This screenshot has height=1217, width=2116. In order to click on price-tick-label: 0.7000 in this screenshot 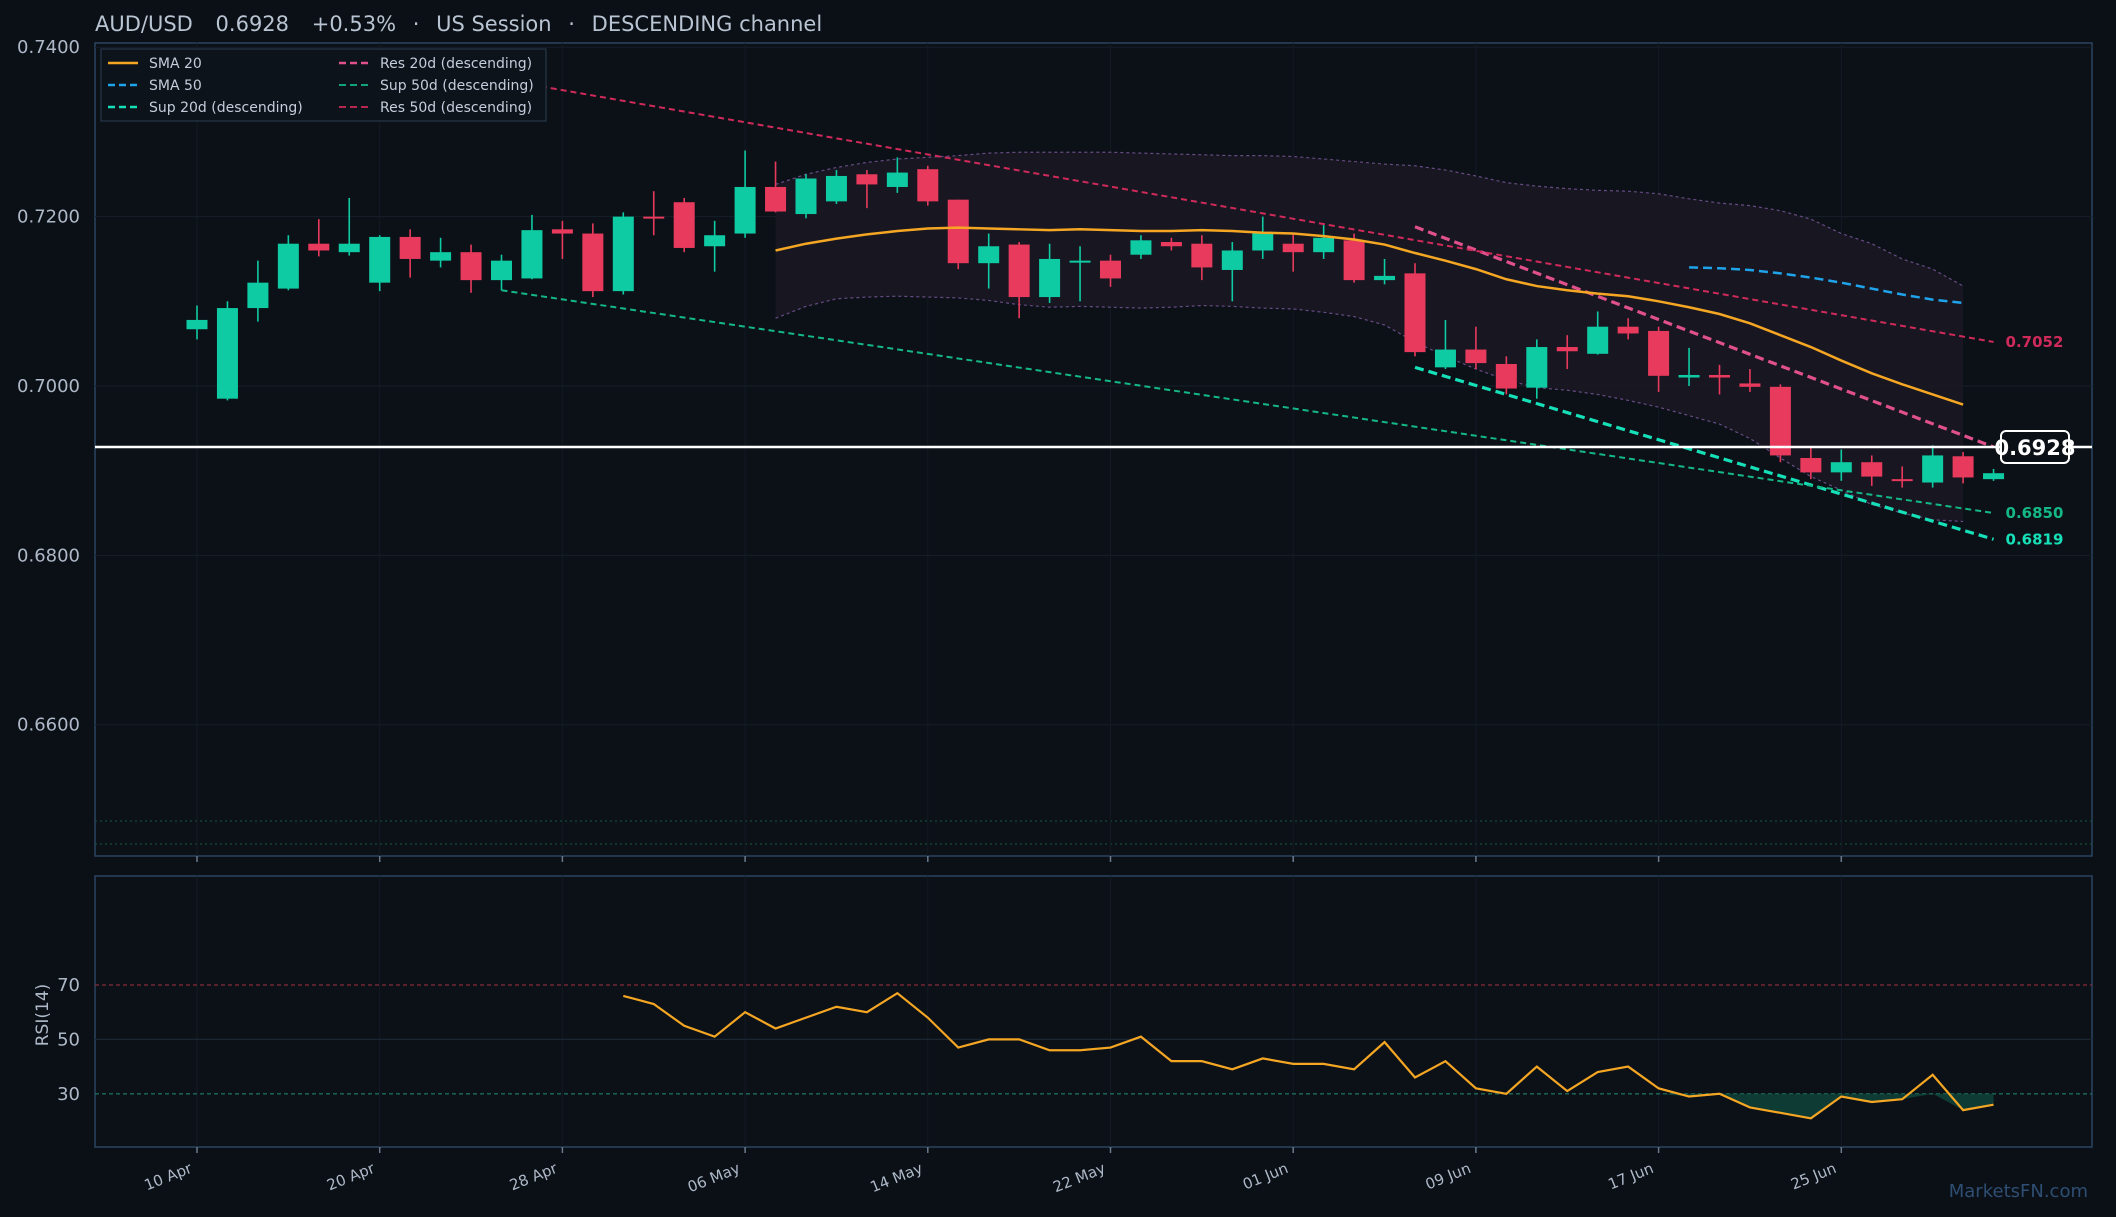, I will do `click(48, 386)`.